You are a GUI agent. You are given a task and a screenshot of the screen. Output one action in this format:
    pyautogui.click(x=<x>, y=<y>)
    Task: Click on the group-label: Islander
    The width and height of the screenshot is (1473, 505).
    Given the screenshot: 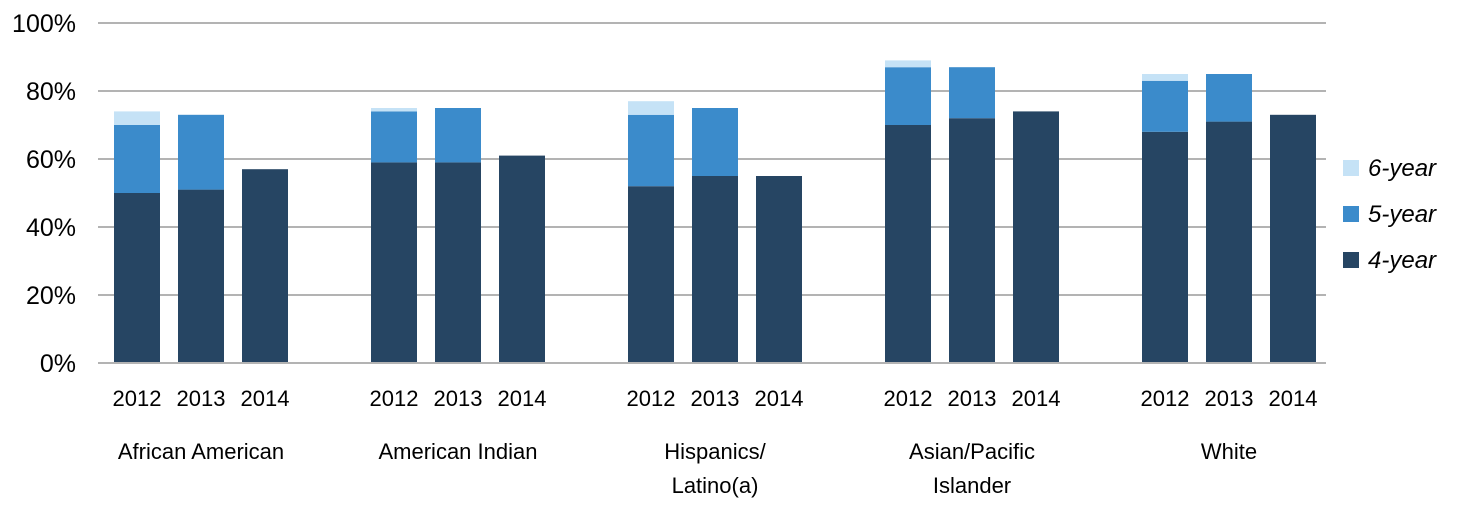 What is the action you would take?
    pyautogui.click(x=972, y=485)
    